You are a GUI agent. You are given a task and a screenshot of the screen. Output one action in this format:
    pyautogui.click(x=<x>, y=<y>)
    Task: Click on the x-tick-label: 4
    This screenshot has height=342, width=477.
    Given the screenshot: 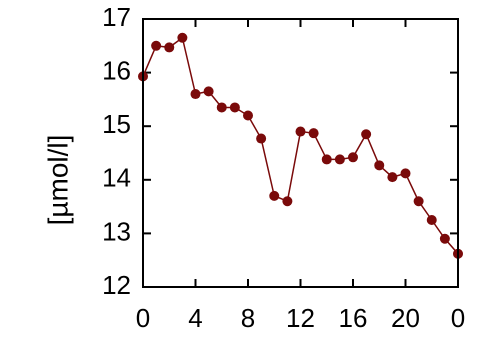 What is the action you would take?
    pyautogui.click(x=195, y=318)
    